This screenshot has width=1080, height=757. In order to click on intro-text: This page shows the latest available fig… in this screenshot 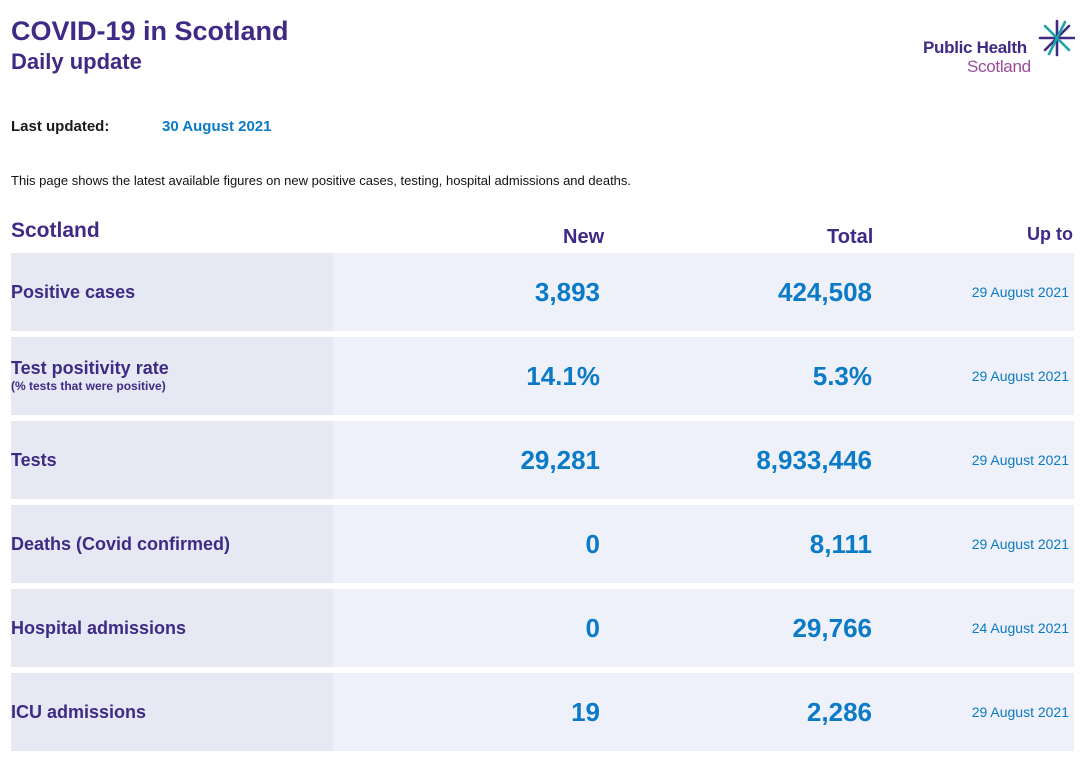, I will do `click(321, 180)`.